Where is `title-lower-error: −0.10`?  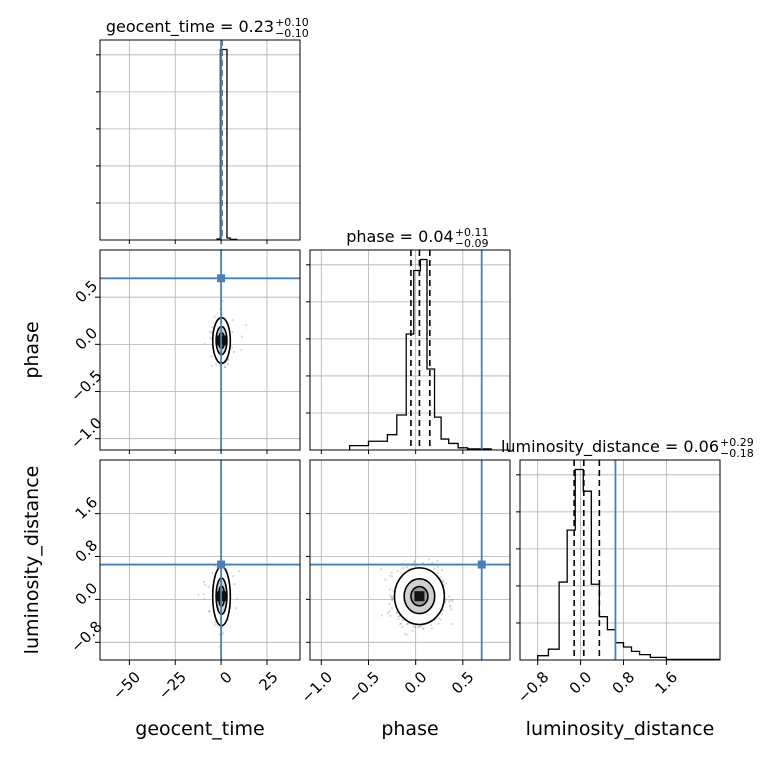 title-lower-error: −0.10 is located at coordinates (292, 33).